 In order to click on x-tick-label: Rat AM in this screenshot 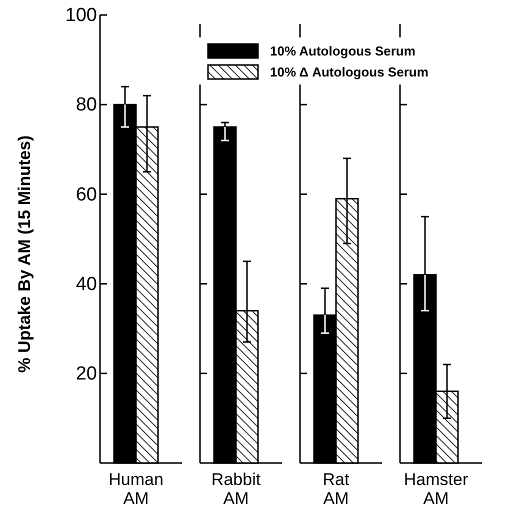, I will do `click(336, 489)`.